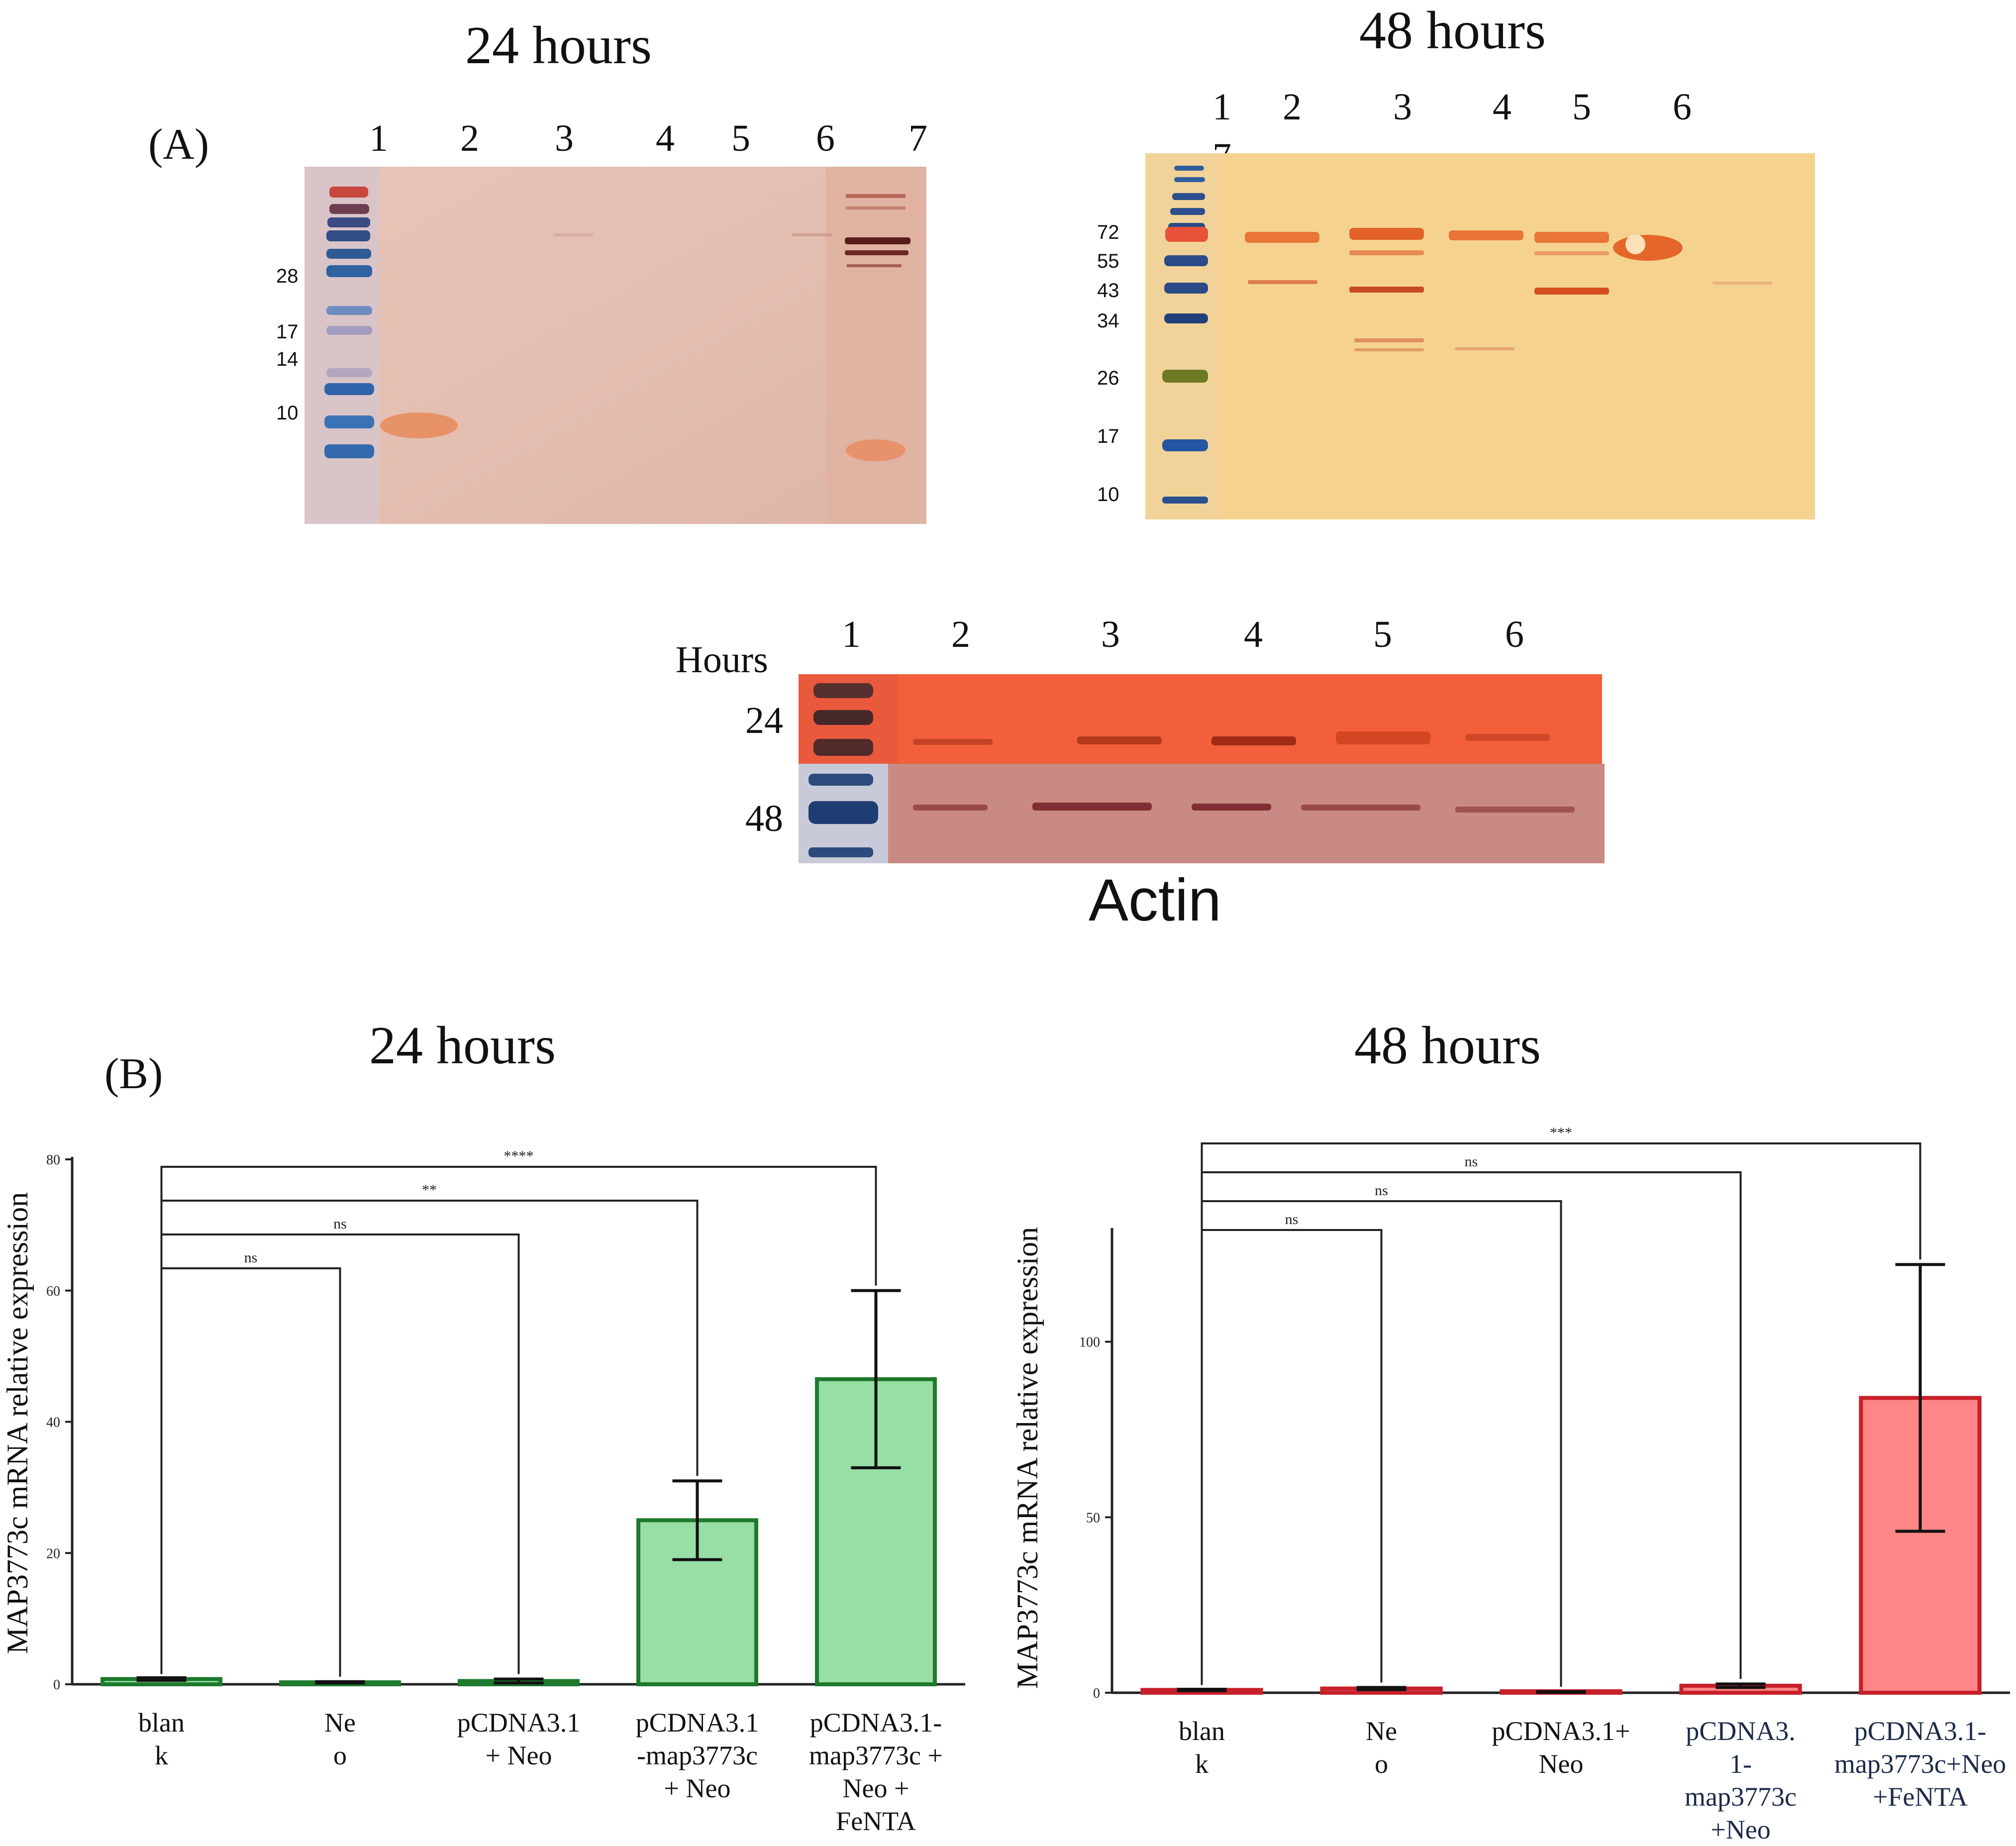 The width and height of the screenshot is (2016, 1846). What do you see at coordinates (178, 144) in the screenshot?
I see `panel-a-label: (A)` at bounding box center [178, 144].